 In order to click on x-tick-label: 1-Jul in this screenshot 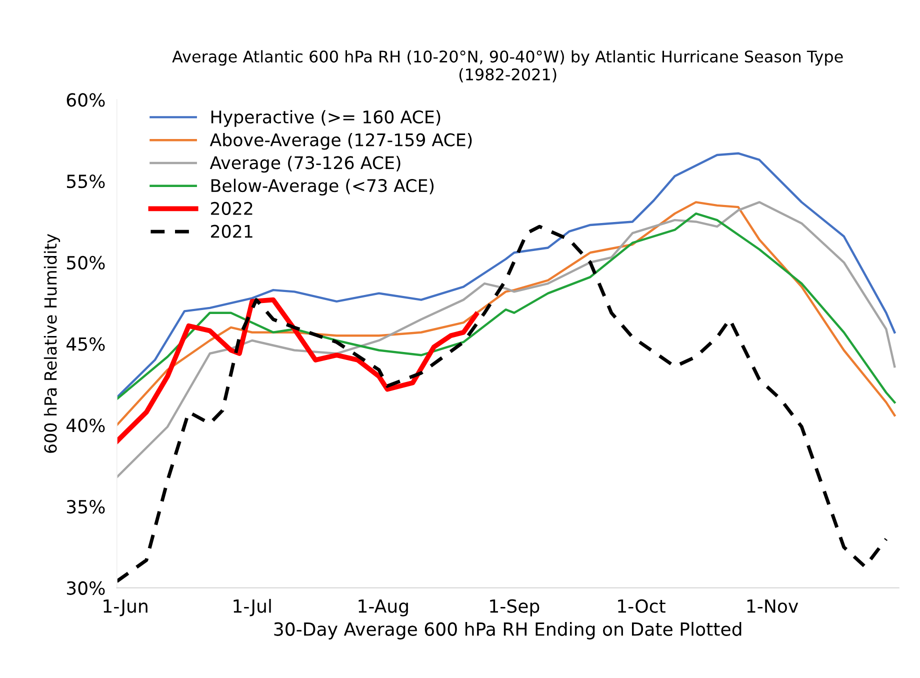, I will do `click(252, 607)`.